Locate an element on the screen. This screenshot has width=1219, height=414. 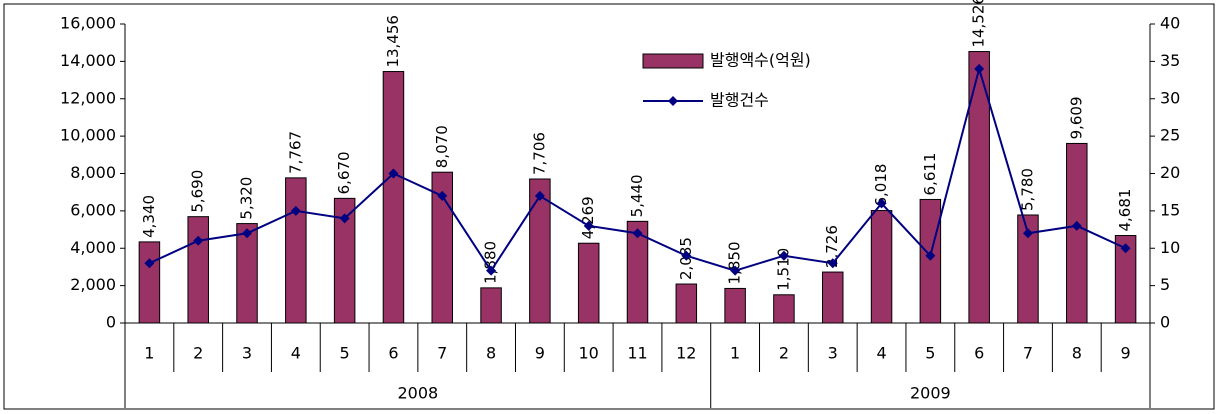
y2-tick-label: 0 is located at coordinates (1165, 322).